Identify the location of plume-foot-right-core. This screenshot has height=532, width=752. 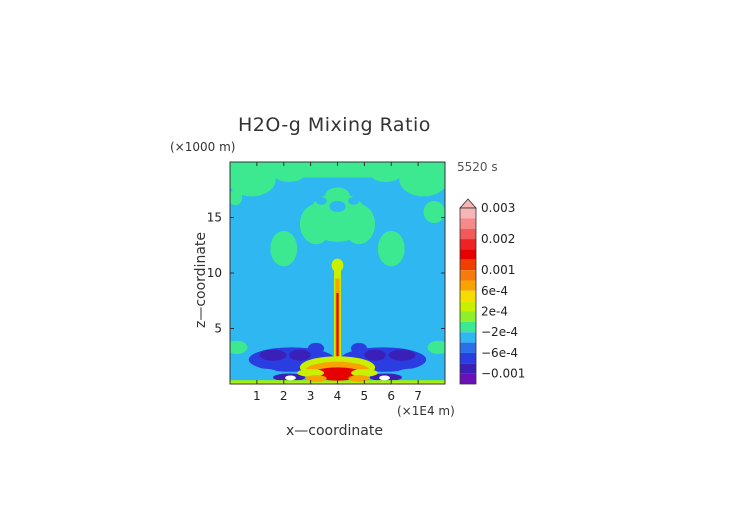
(359, 378).